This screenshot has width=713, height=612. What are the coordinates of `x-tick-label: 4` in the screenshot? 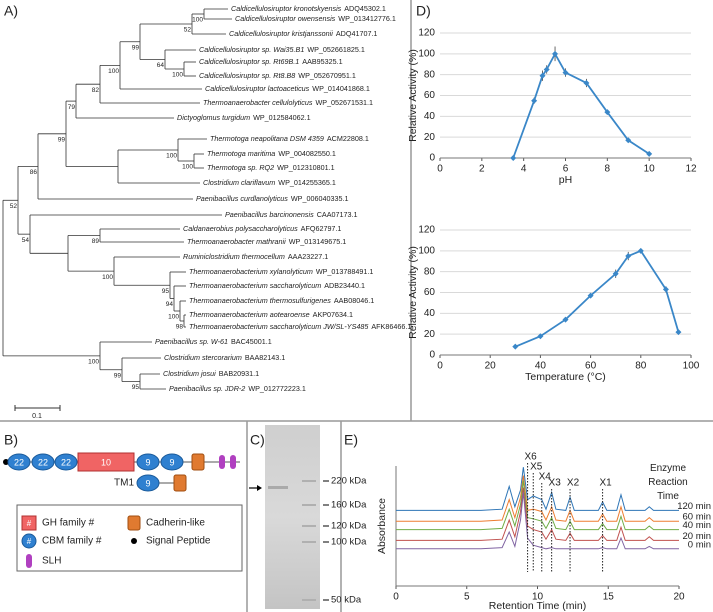 It's located at (524, 169).